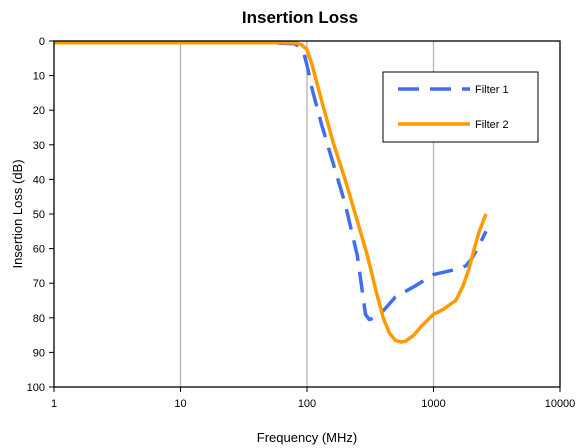 The image size is (579, 448). Describe the element at coordinates (433, 404) in the screenshot. I see `x-tick-label: 1000` at that location.